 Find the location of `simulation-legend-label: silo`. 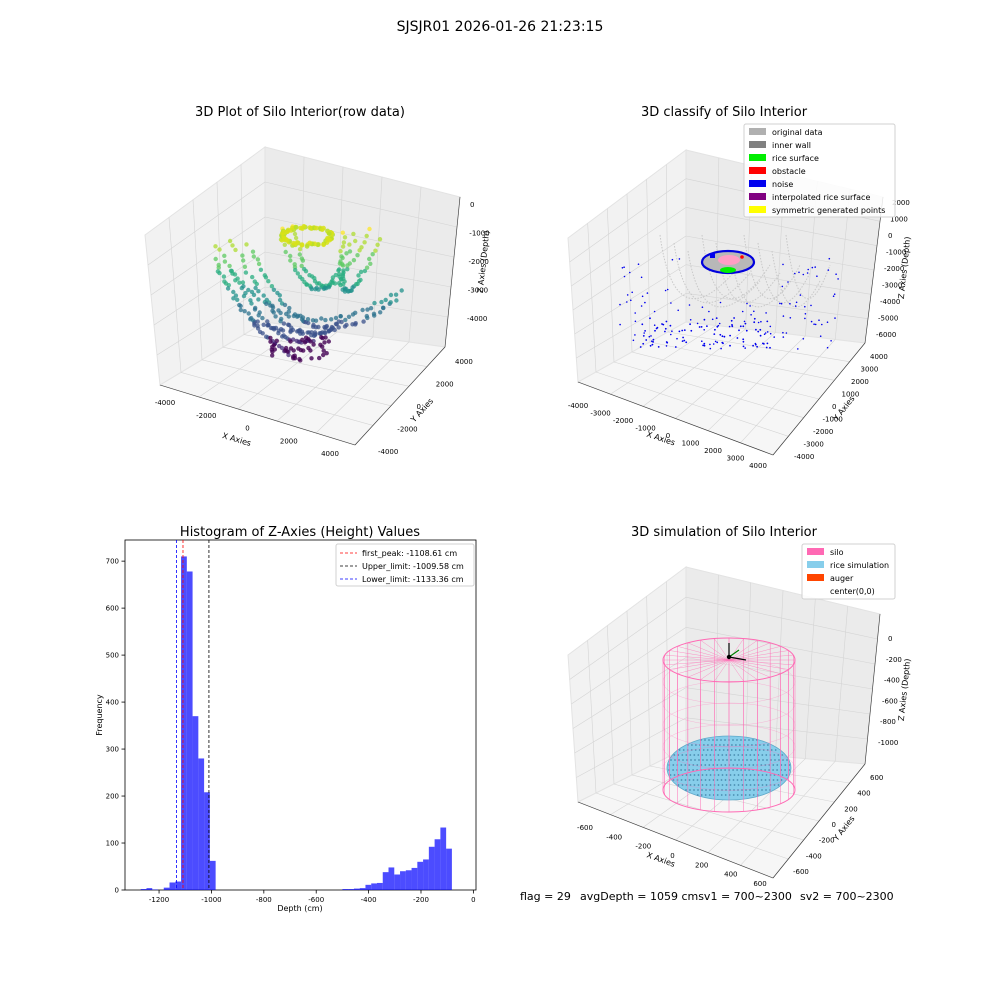

simulation-legend-label: silo is located at coordinates (837, 552).